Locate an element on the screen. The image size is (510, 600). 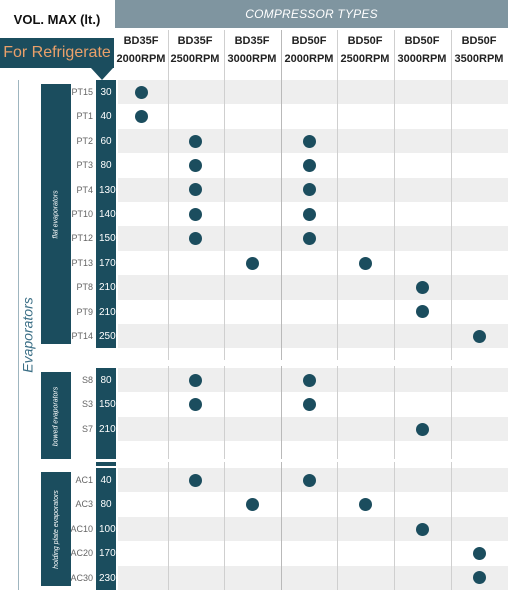
group-label-text: bowed evaporators is located at coordinates (56, 417).